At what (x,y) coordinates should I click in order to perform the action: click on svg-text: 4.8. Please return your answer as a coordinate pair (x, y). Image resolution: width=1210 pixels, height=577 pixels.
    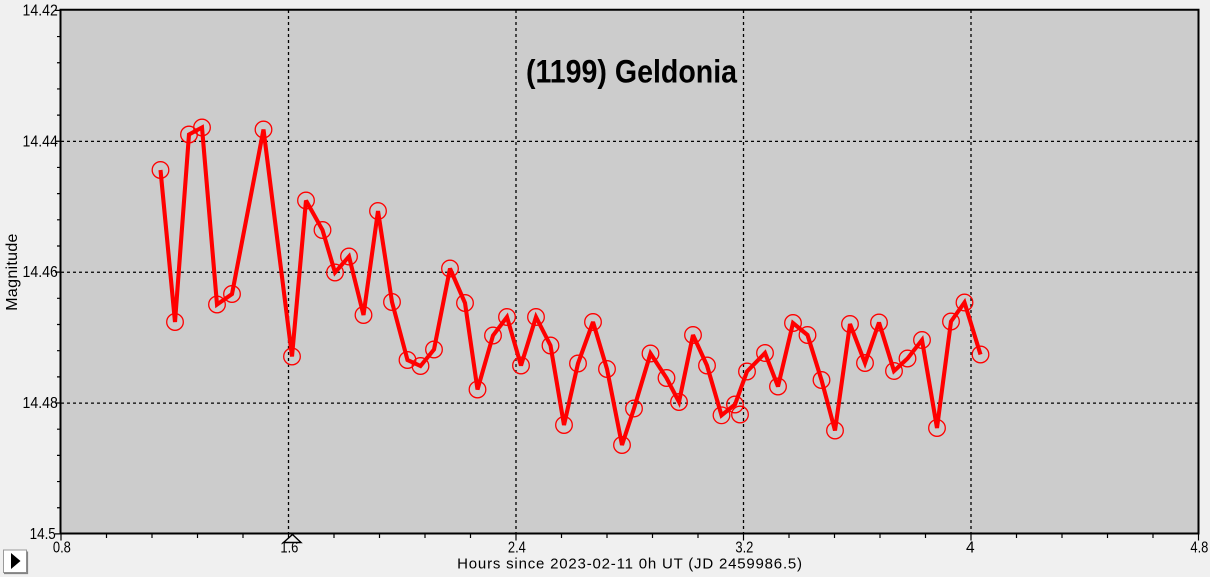
    Looking at the image, I should click on (1199, 547).